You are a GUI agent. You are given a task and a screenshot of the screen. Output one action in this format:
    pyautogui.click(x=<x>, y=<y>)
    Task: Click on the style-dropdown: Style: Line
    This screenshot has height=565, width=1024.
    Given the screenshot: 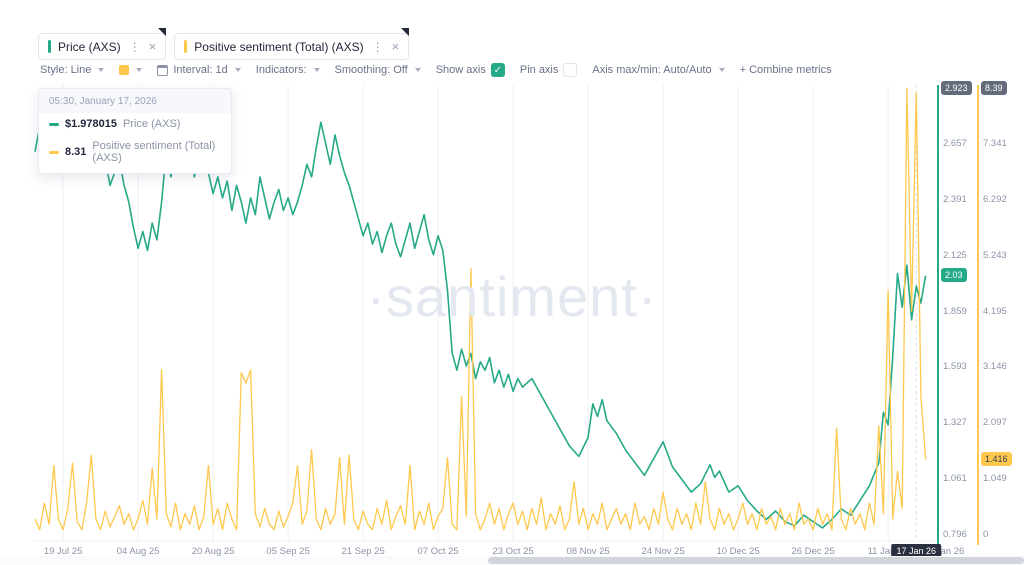 What is the action you would take?
    pyautogui.click(x=72, y=70)
    